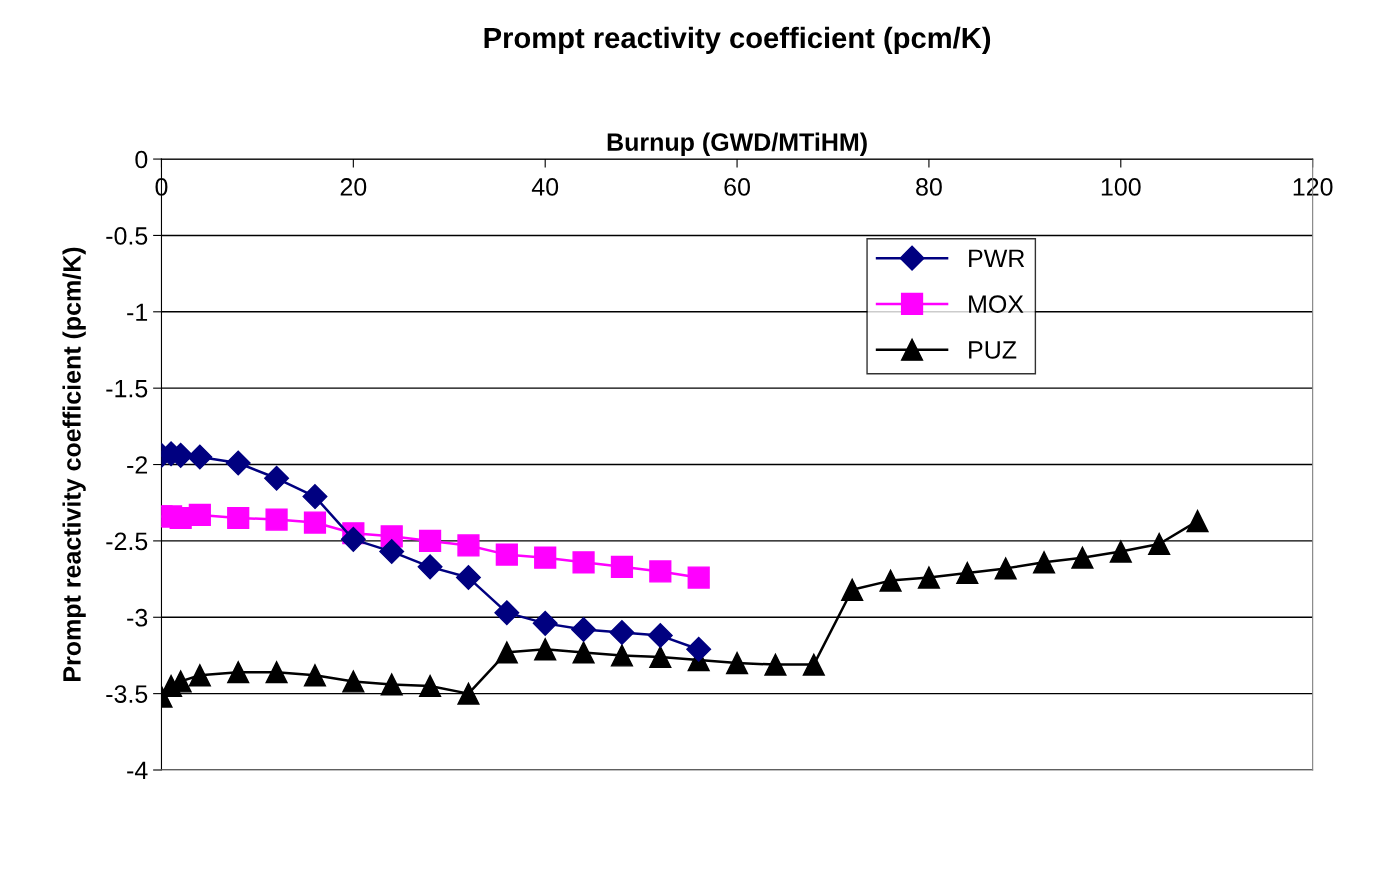 This screenshot has width=1392, height=874. Describe the element at coordinates (127, 694) in the screenshot. I see `y-tick-label: -3.5` at that location.